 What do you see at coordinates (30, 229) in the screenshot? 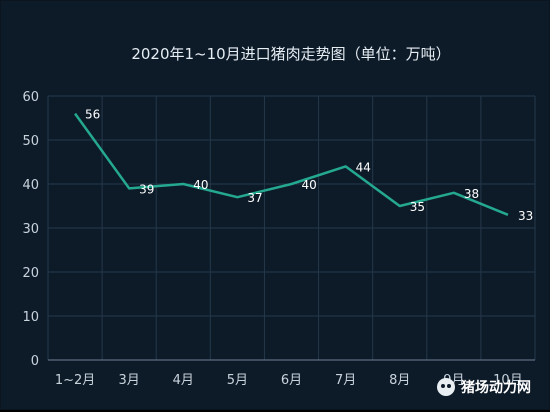
I see `y-tick-label: 30` at bounding box center [30, 229].